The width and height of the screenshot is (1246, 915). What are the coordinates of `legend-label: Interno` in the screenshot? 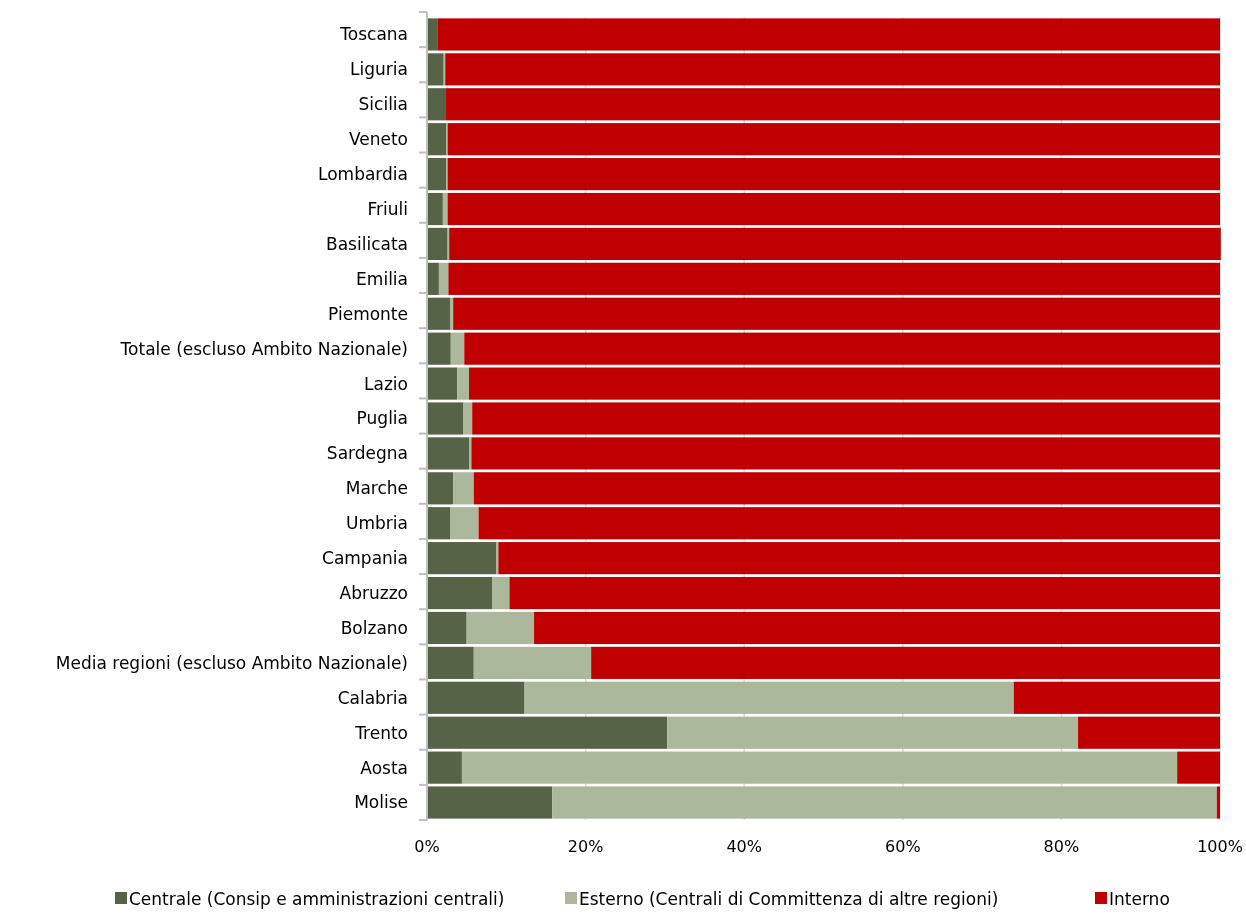 It's located at (1139, 899).